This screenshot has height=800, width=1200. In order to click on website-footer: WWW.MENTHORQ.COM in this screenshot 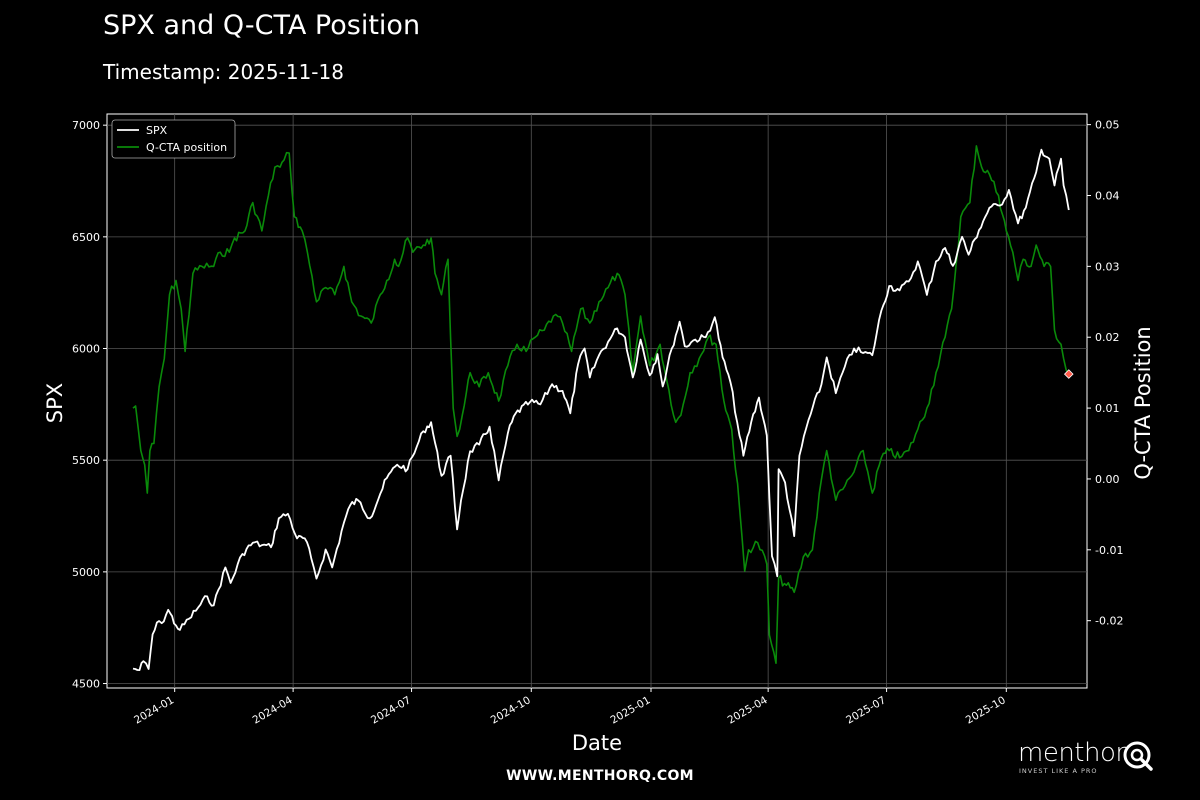, I will do `click(600, 776)`.